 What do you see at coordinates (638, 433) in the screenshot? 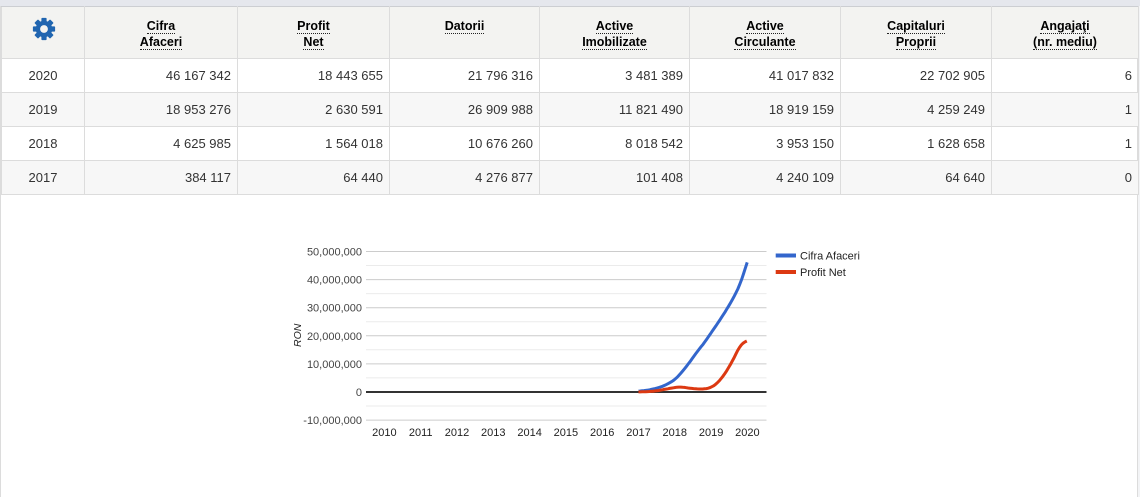
I see `svg-text: 2017` at bounding box center [638, 433].